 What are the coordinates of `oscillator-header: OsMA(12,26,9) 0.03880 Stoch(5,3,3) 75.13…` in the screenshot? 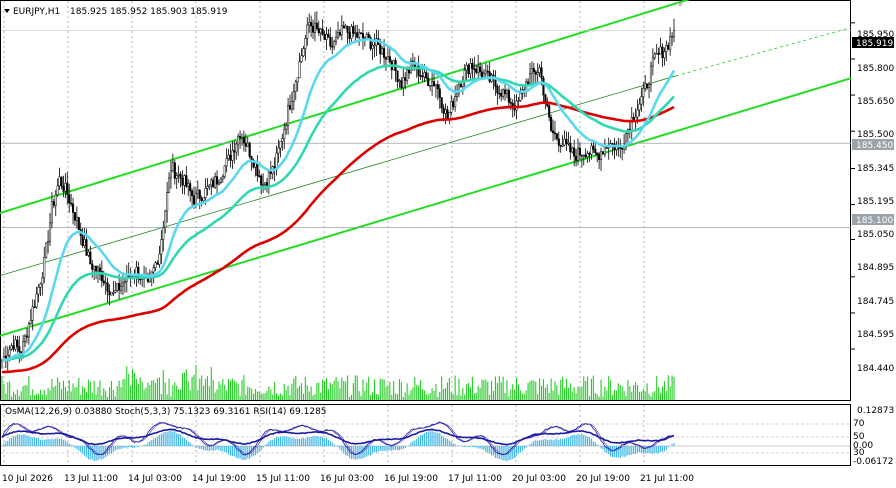 It's located at (166, 412).